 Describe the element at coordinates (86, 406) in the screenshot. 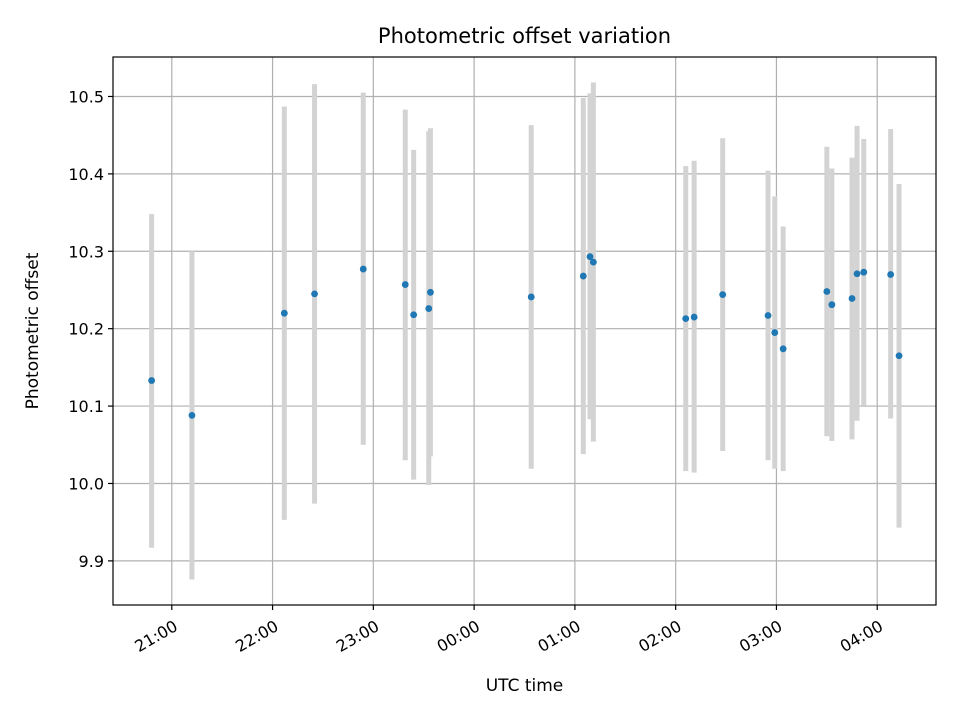

I see `y-tick-label: 10.1` at that location.